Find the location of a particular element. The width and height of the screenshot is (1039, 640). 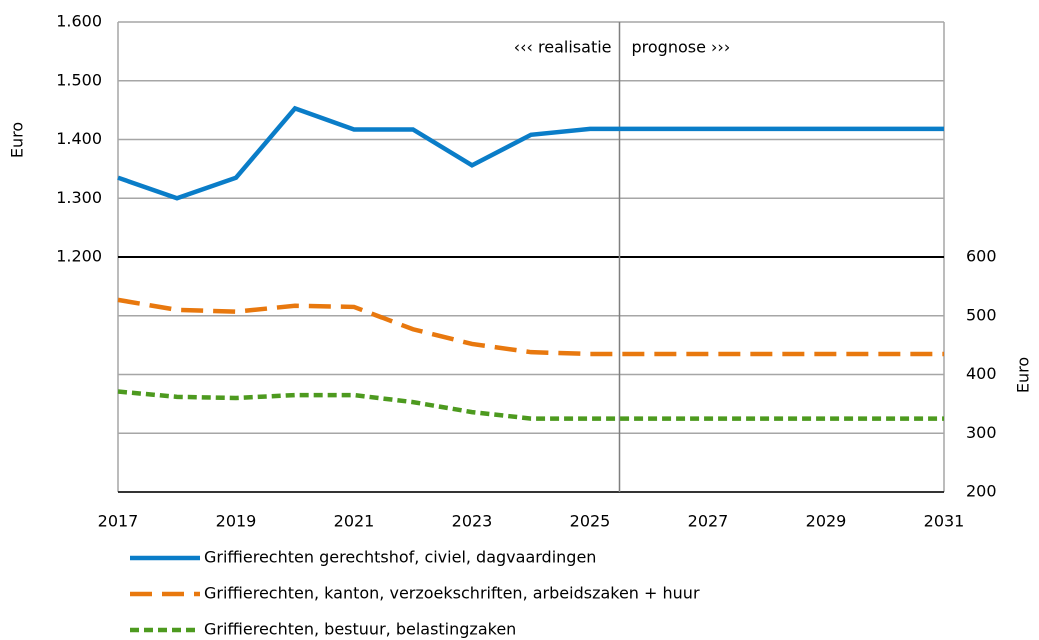

y2-tick-label: 300 is located at coordinates (981, 432).